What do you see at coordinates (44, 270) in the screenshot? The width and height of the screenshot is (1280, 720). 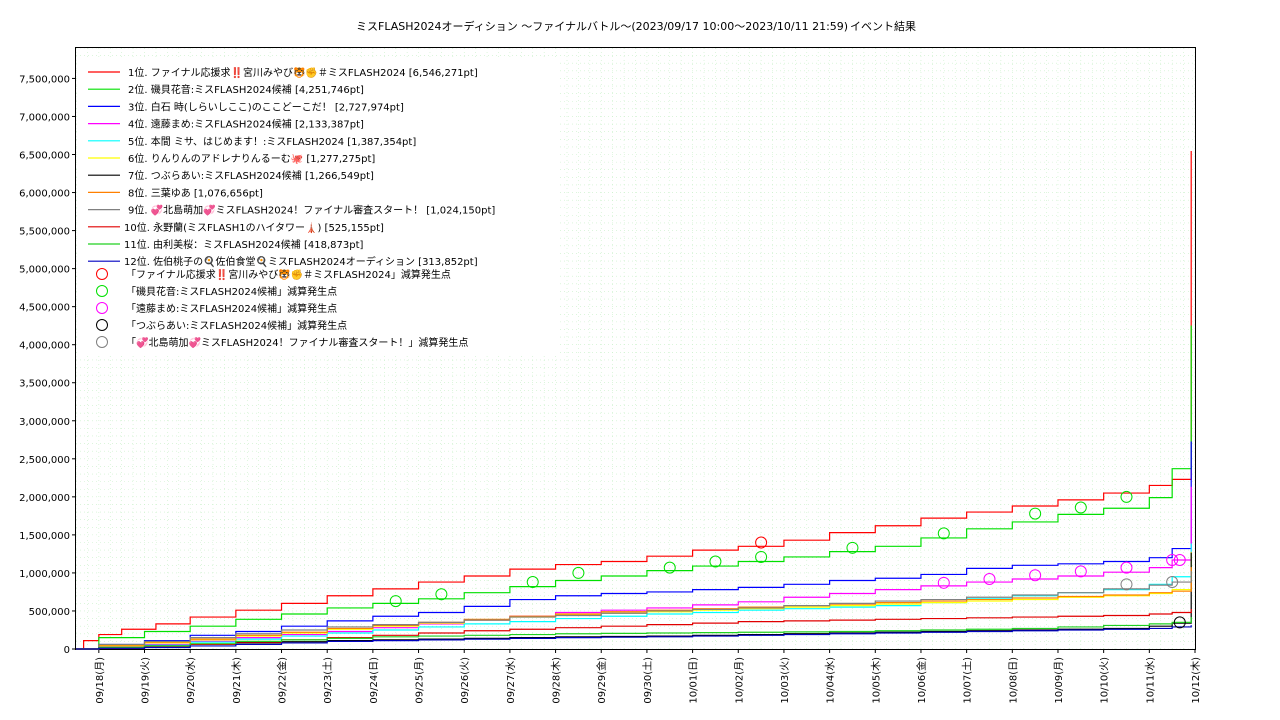 I see `y-tick-label: 5,000,000` at bounding box center [44, 270].